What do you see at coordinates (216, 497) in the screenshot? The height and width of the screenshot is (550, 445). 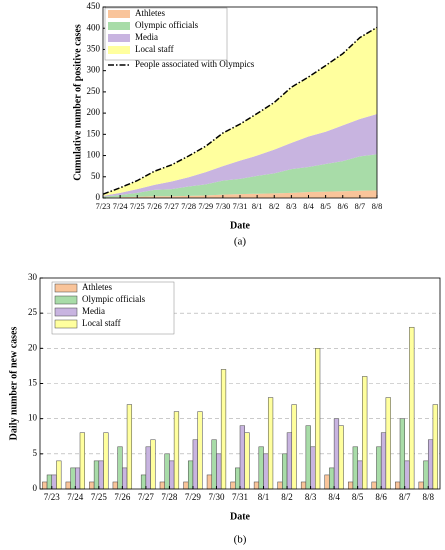 I see `x-tick-label: 7/30` at bounding box center [216, 497].